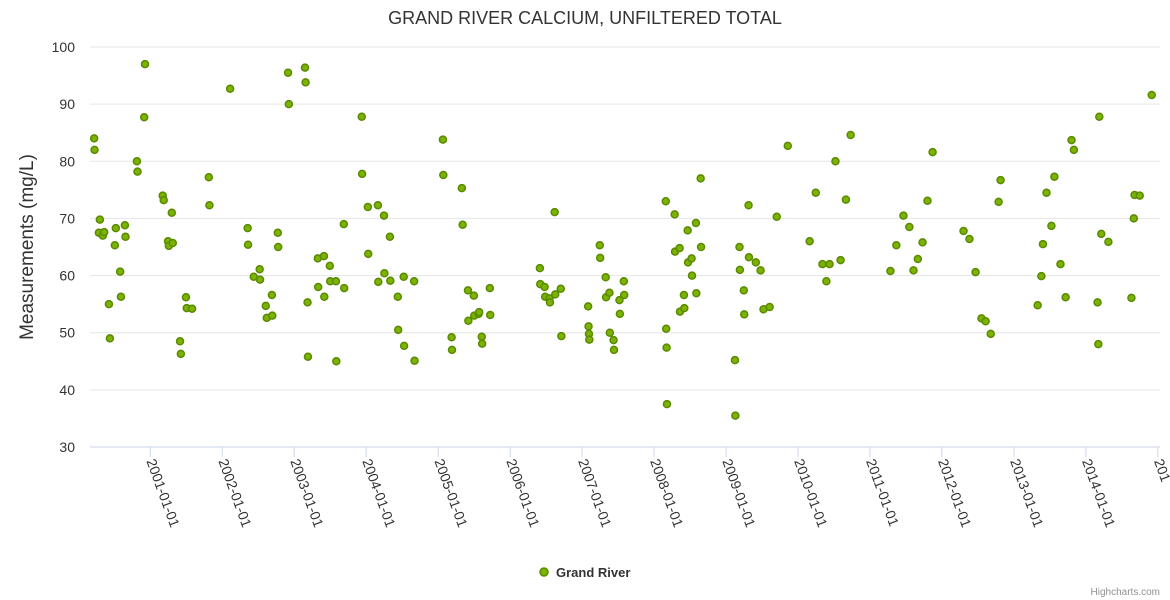  What do you see at coordinates (811, 493) in the screenshot?
I see `x-tick-label: 2010-01-01` at bounding box center [811, 493].